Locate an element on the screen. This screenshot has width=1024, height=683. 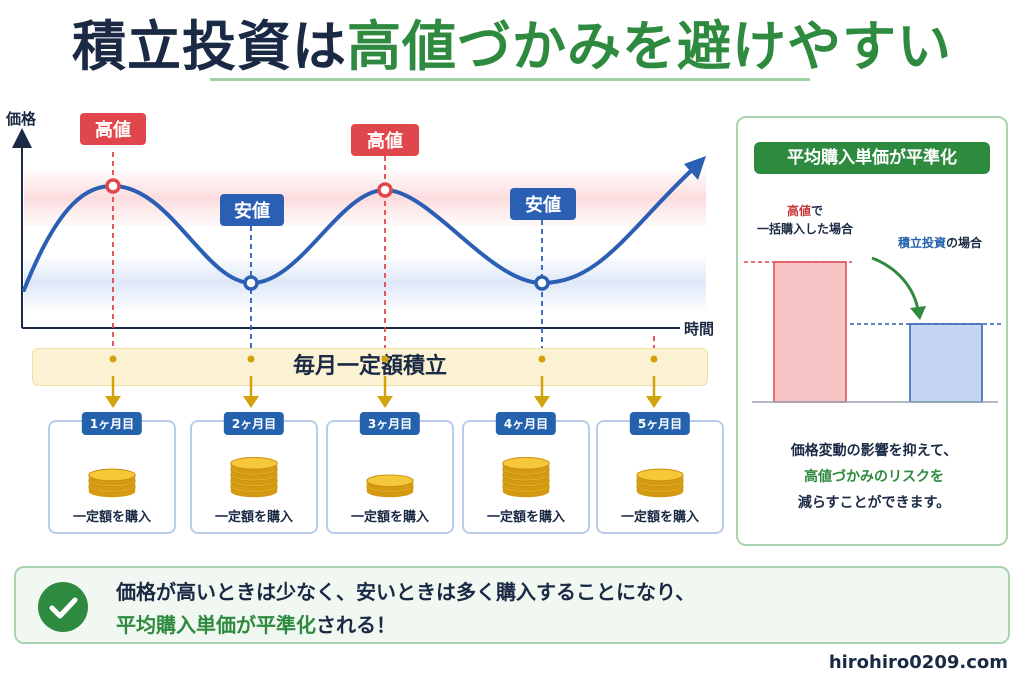
title-underline is located at coordinates (510, 79).